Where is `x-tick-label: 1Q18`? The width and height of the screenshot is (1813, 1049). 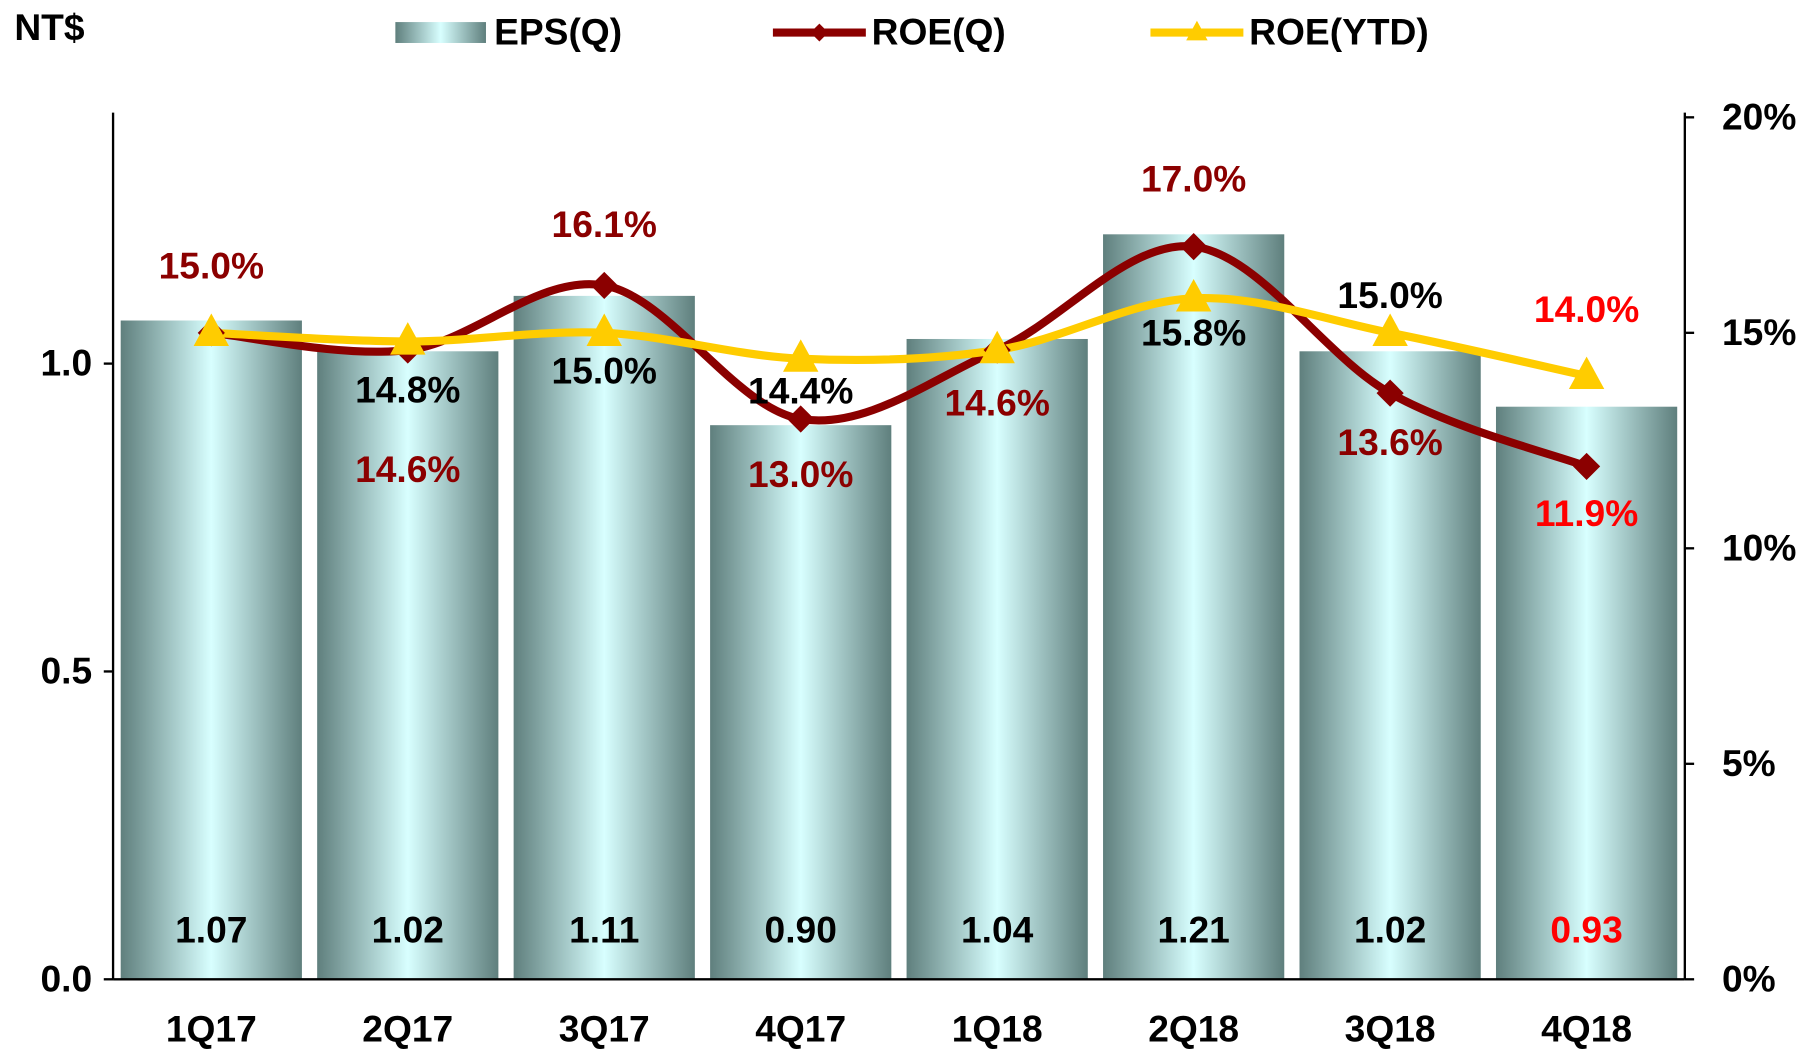 x-tick-label: 1Q18 is located at coordinates (997, 1028).